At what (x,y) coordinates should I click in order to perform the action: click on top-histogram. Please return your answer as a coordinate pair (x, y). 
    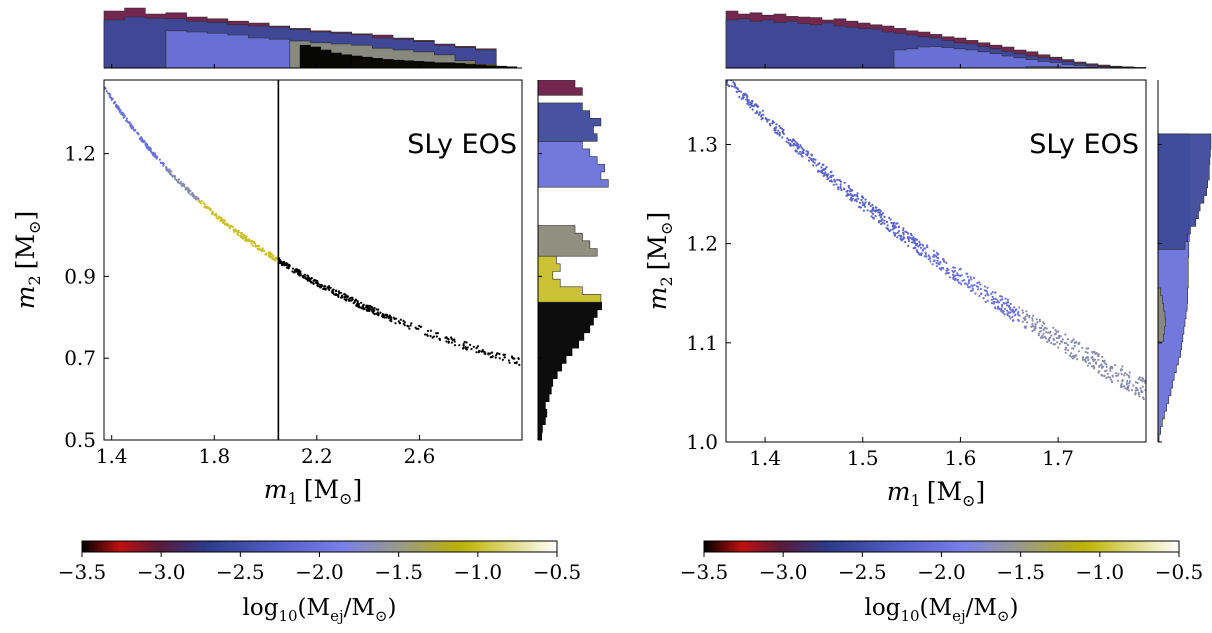
    Looking at the image, I should click on (936, 39).